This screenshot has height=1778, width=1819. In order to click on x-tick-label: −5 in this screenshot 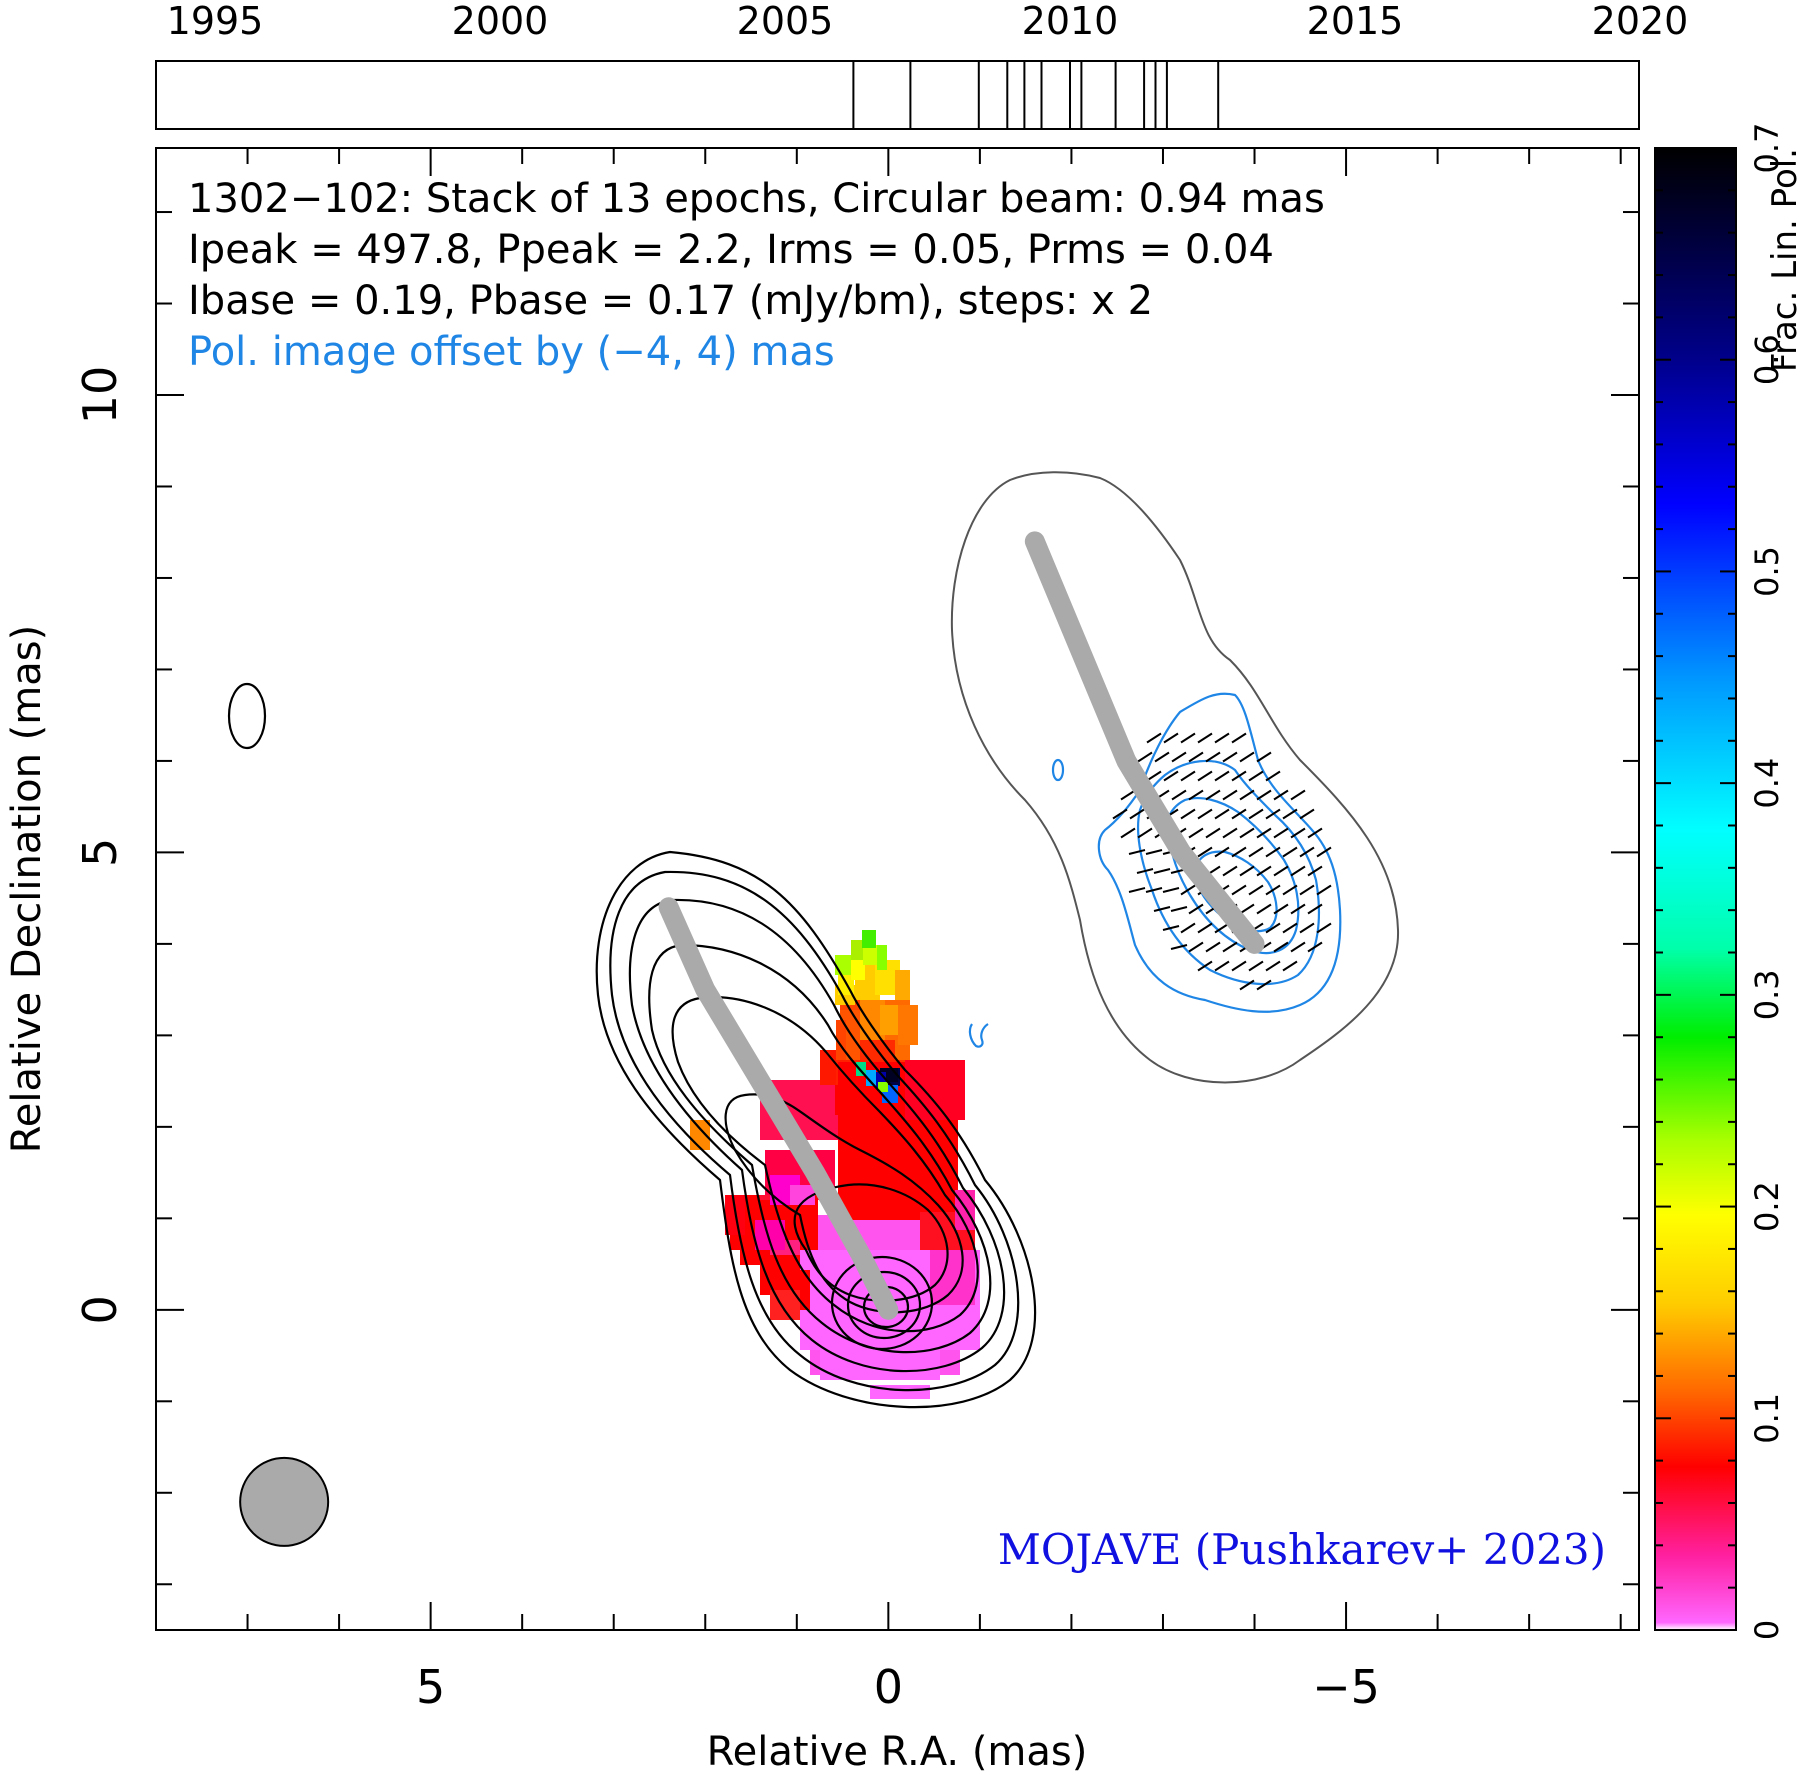, I will do `click(1346, 1687)`.